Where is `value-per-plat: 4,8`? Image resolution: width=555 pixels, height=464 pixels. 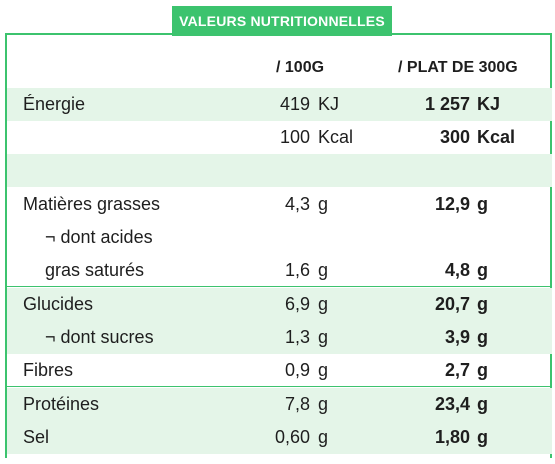 value-per-plat: 4,8 is located at coordinates (457, 270).